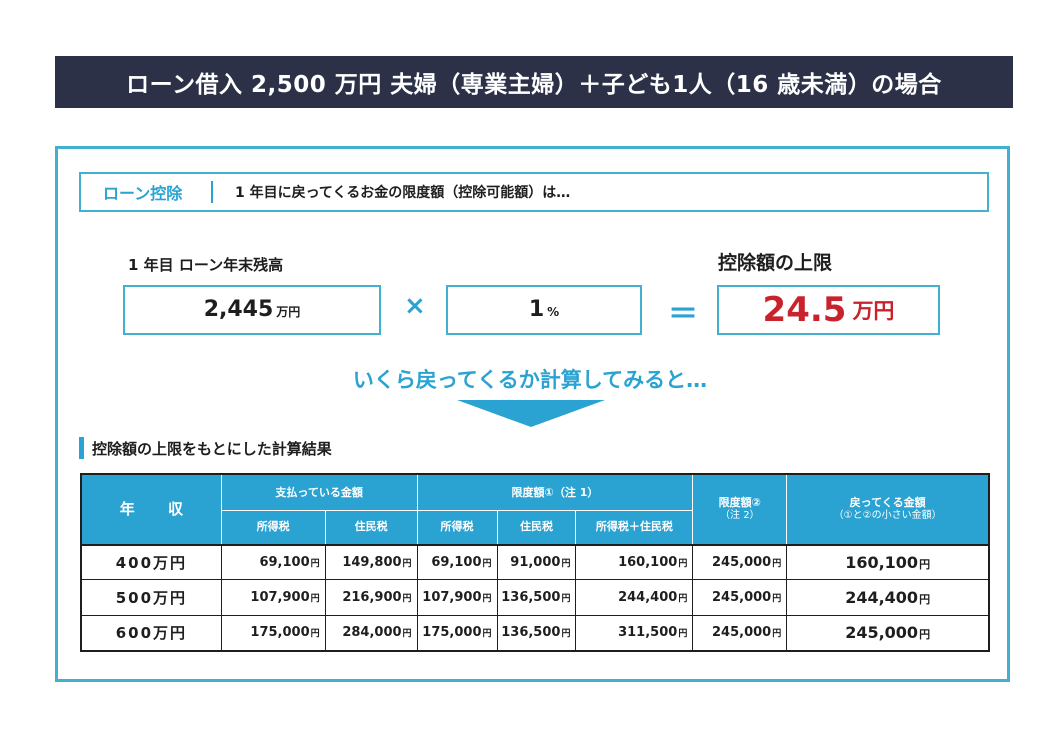  I want to click on cell-income: 600万円, so click(151, 633).